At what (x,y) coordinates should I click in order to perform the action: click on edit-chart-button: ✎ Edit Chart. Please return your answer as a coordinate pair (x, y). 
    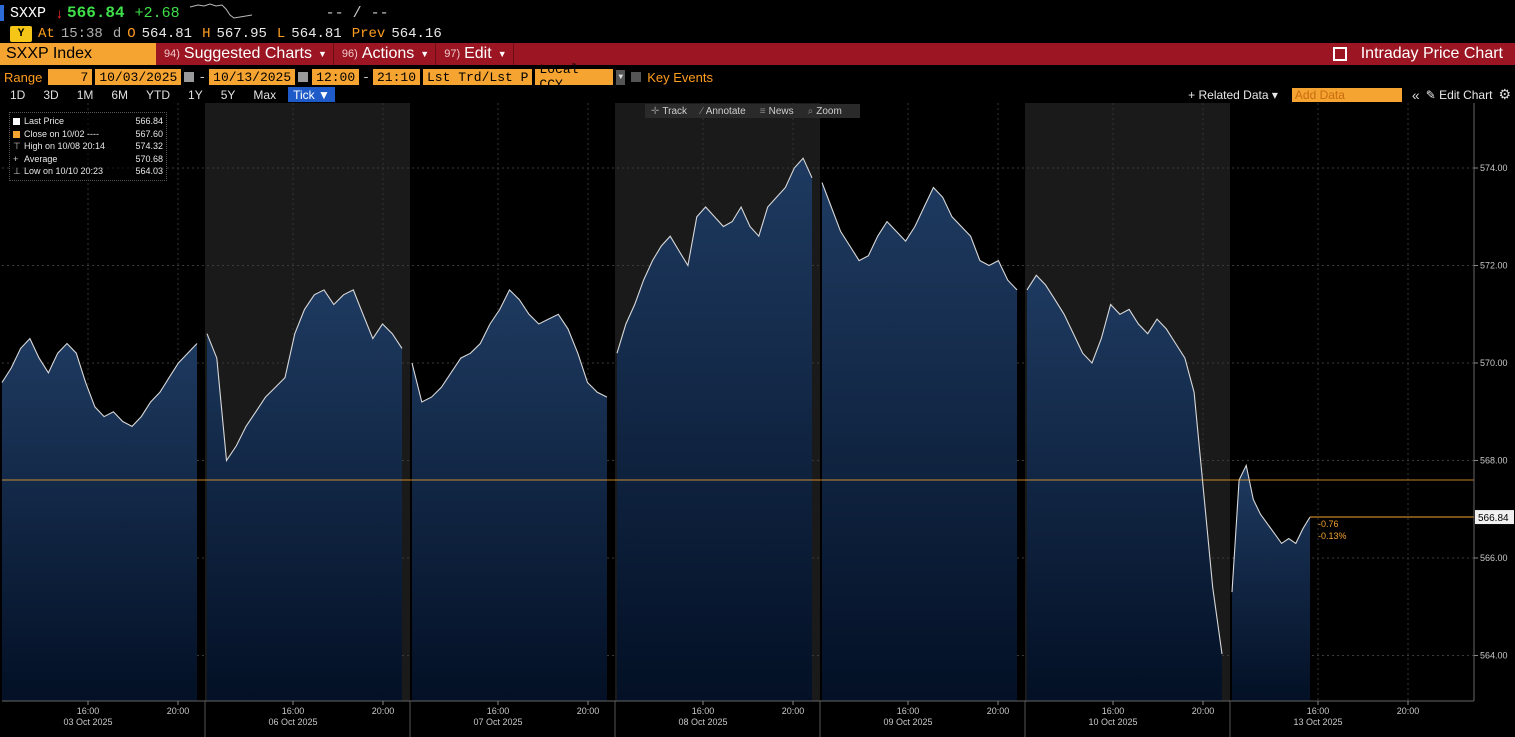
    Looking at the image, I should click on (1459, 94).